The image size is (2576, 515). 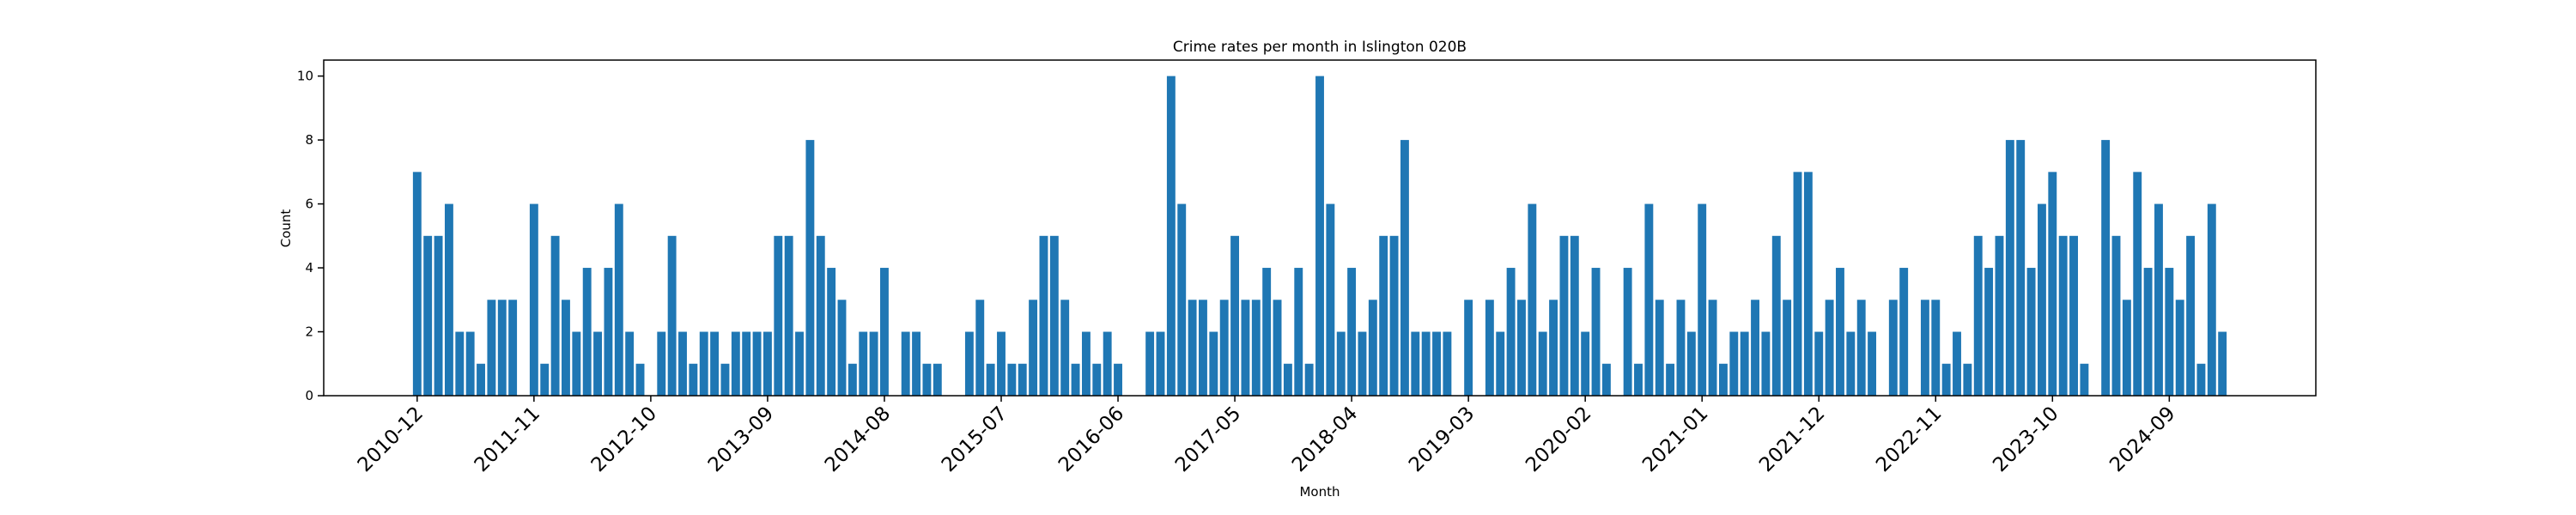 What do you see at coordinates (309, 140) in the screenshot?
I see `y-tick-label: 8` at bounding box center [309, 140].